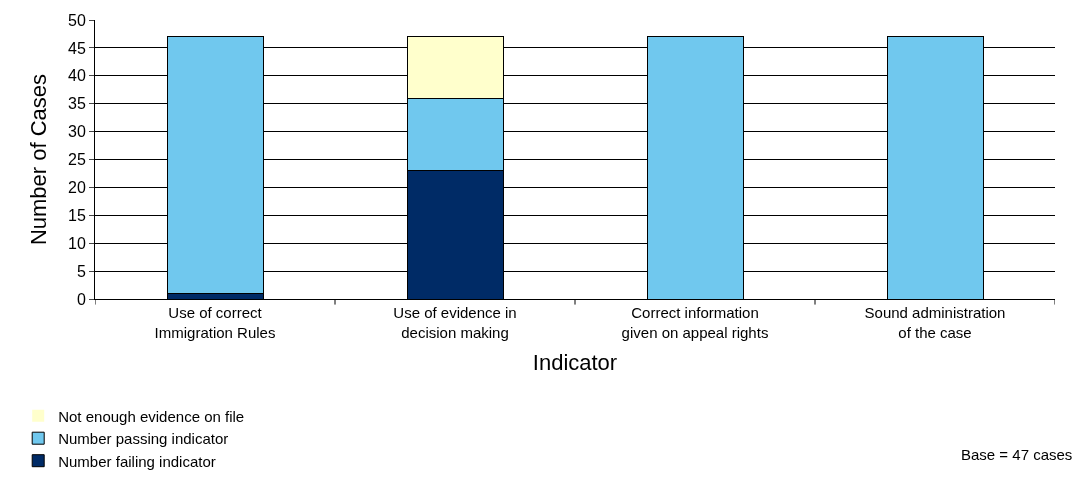 The width and height of the screenshot is (1080, 489). I want to click on legend-label: Number passing indicator, so click(143, 439).